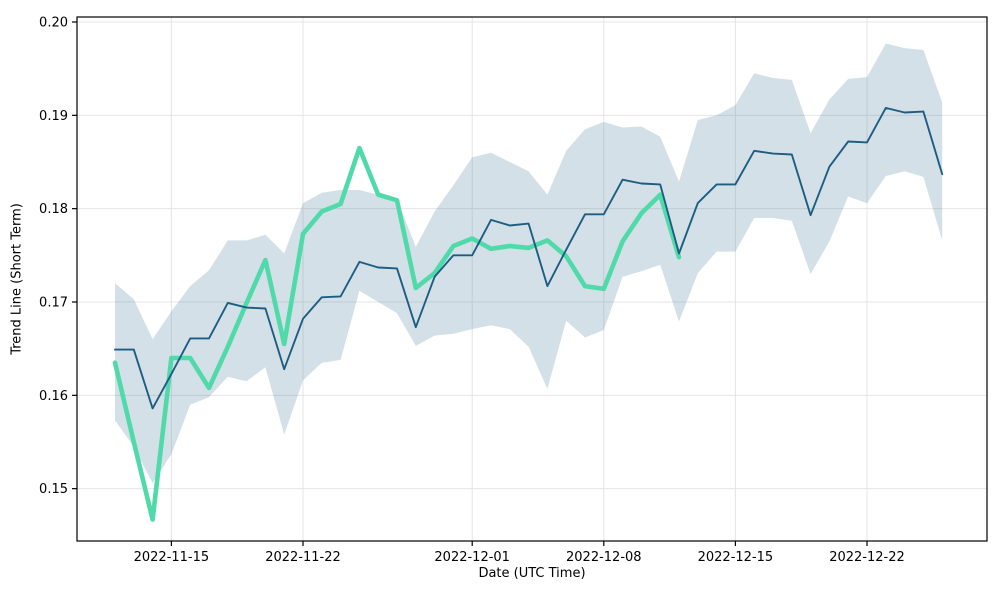 This screenshot has height=600, width=1000. What do you see at coordinates (53, 23) in the screenshot?
I see `y-tick-label: 0.20` at bounding box center [53, 23].